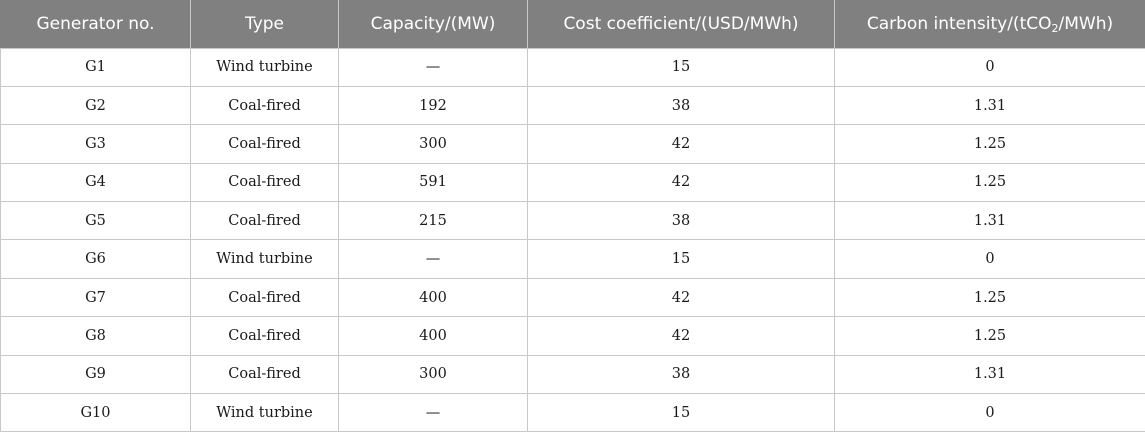 The width and height of the screenshot is (1145, 433). I want to click on carbon-header-subscript: 2, so click(1055, 28).